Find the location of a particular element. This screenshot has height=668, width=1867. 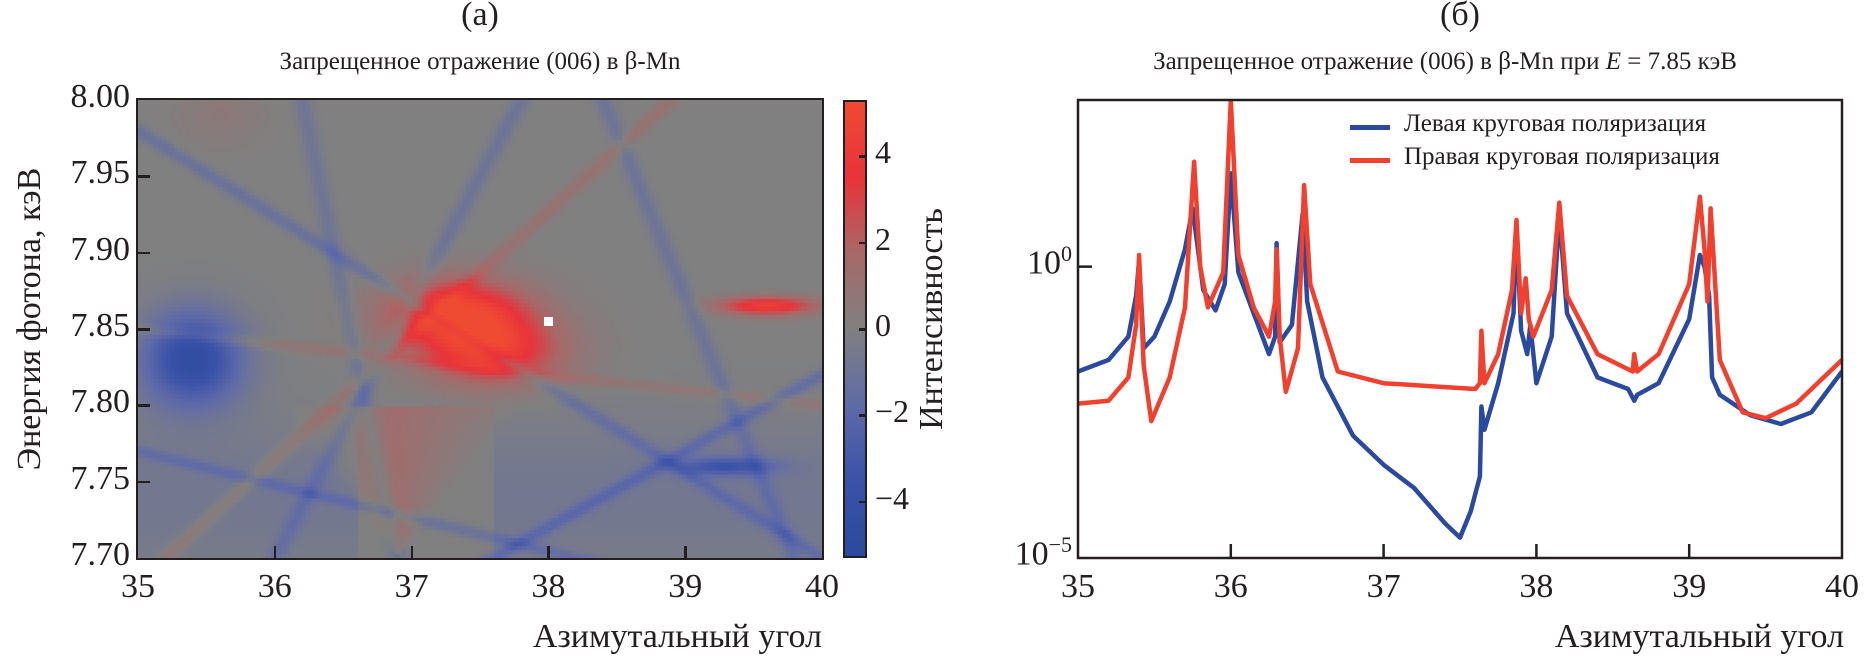

legend-item: Левая круговая поляризация is located at coordinates (1600, 126).